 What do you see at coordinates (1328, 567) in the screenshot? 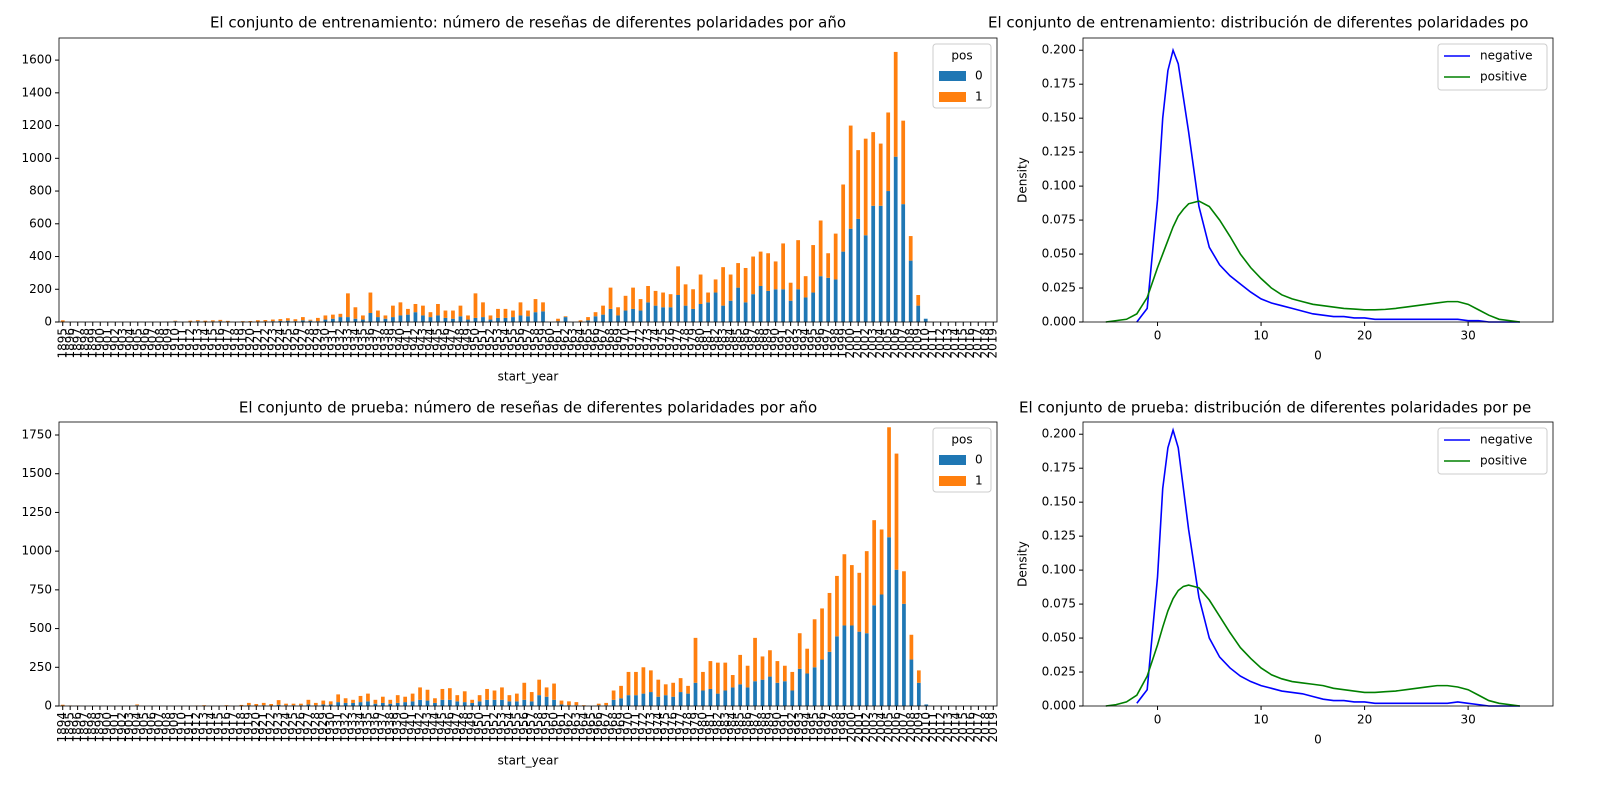
I see `density-line` at bounding box center [1328, 567].